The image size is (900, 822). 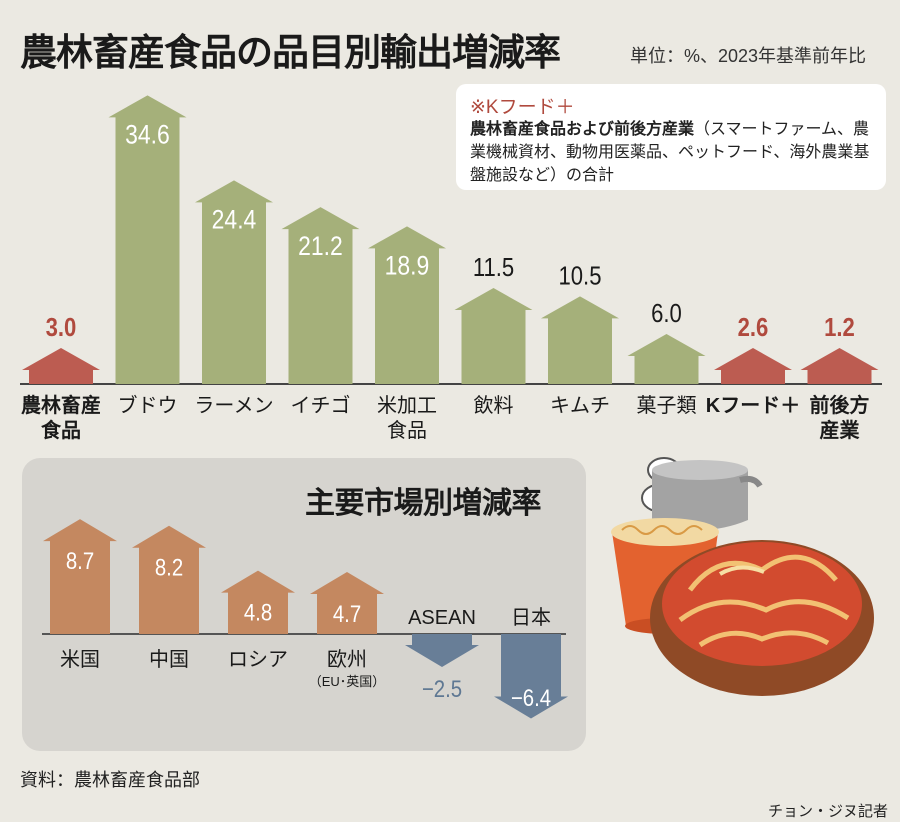 What do you see at coordinates (148, 405) in the screenshot?
I see `item-category-label: ブドウ` at bounding box center [148, 405].